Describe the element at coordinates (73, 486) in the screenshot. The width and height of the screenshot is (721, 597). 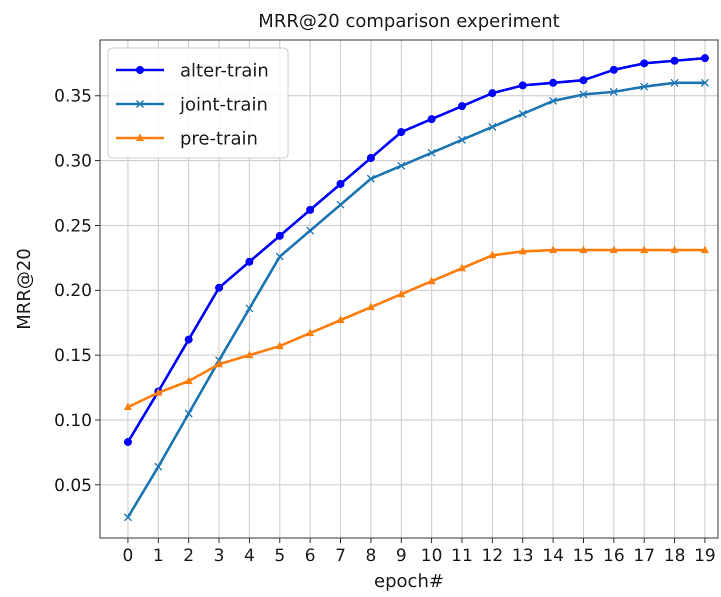
I see `y-tick-label: 0.05` at that location.